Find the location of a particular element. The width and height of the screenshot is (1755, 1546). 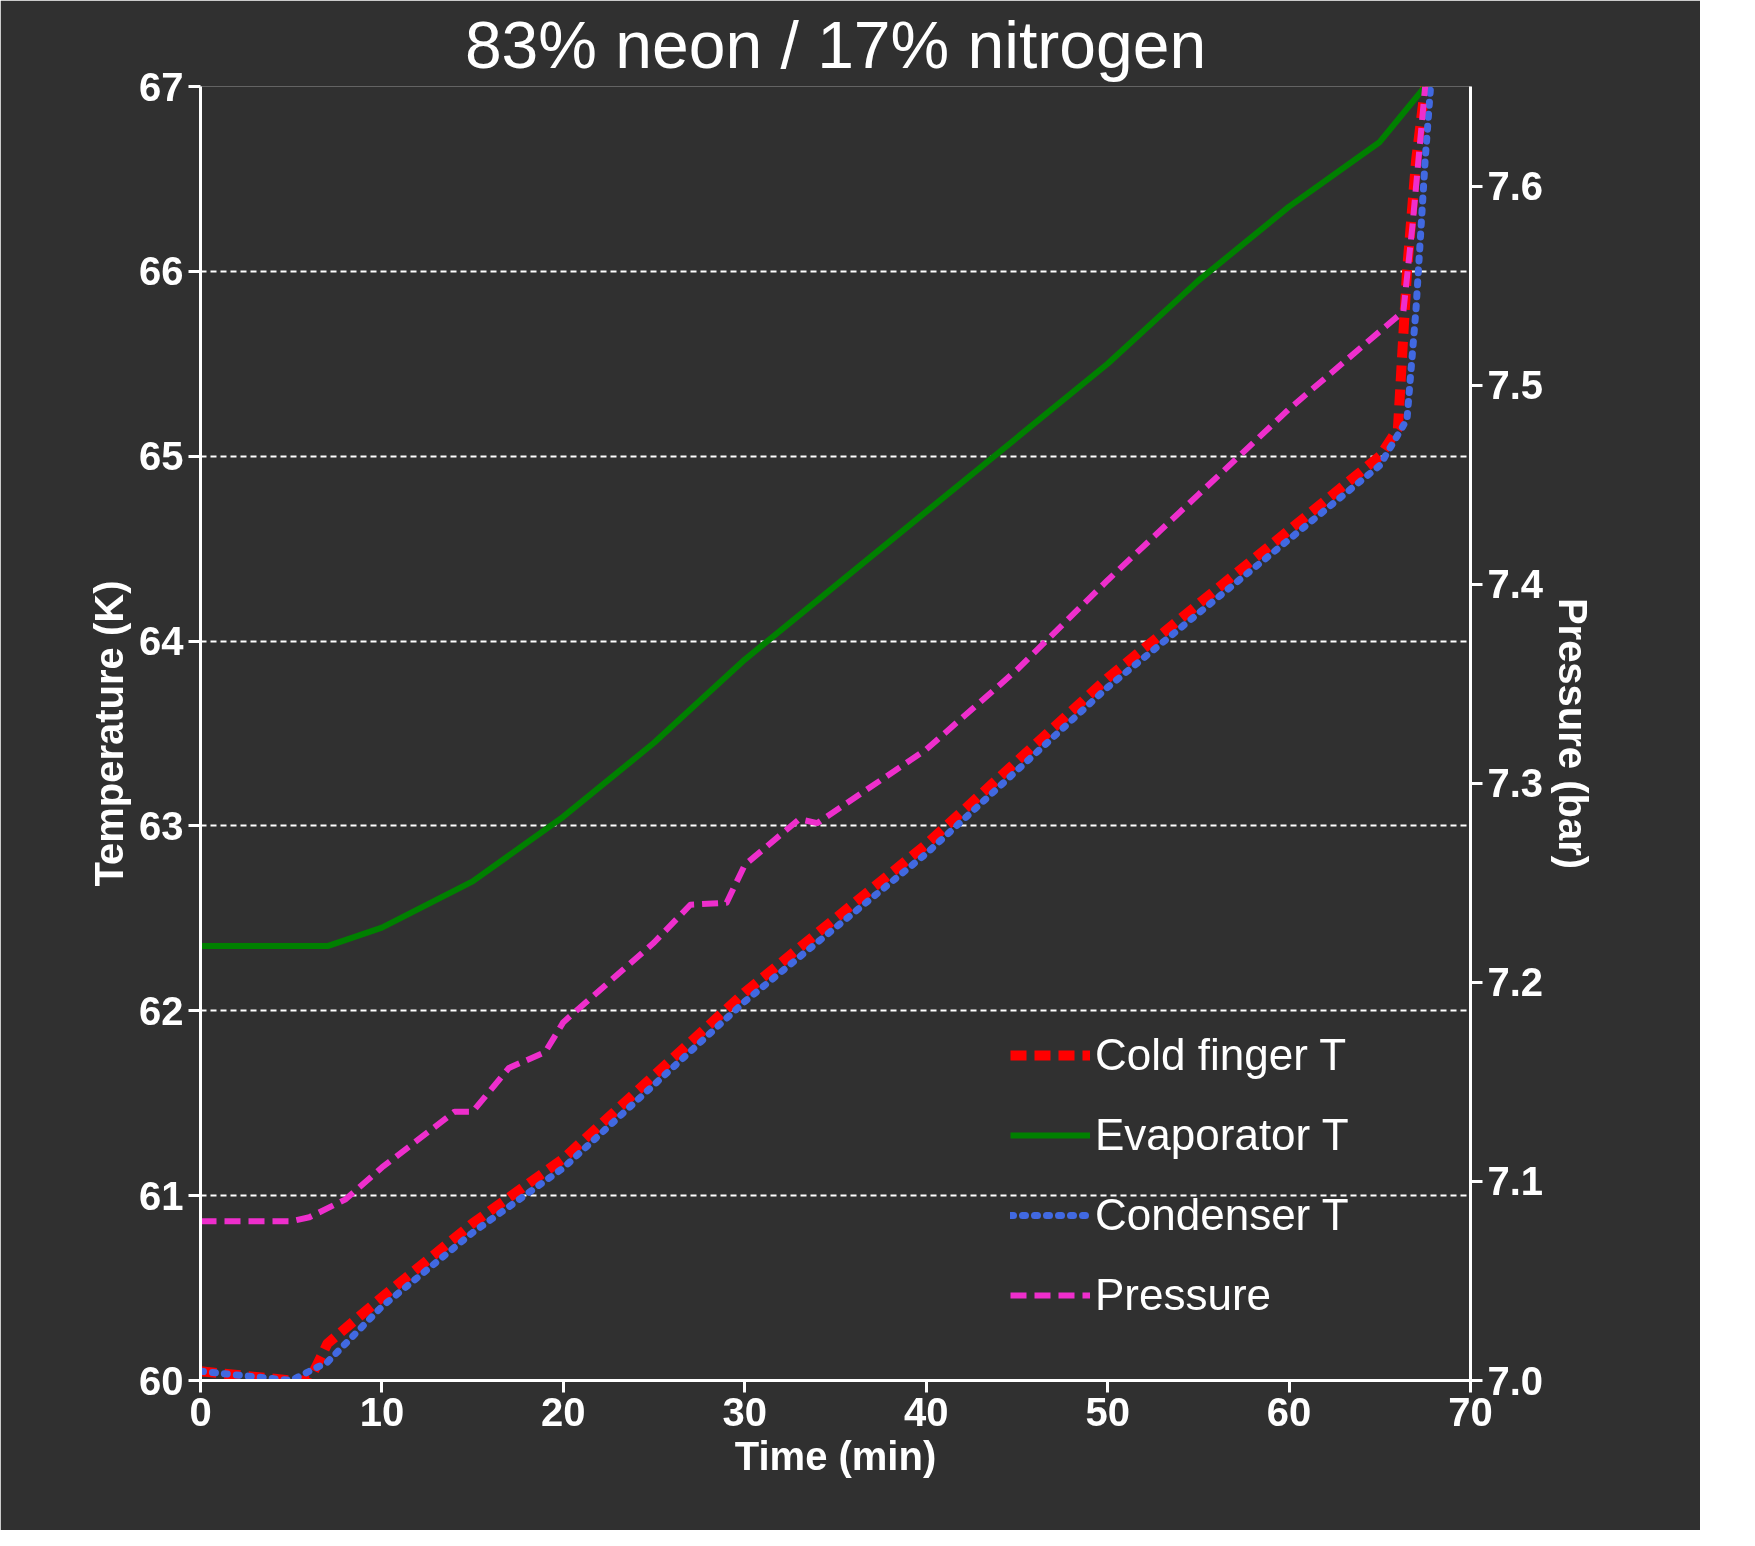

x-tick-label: 30 is located at coordinates (745, 1411).